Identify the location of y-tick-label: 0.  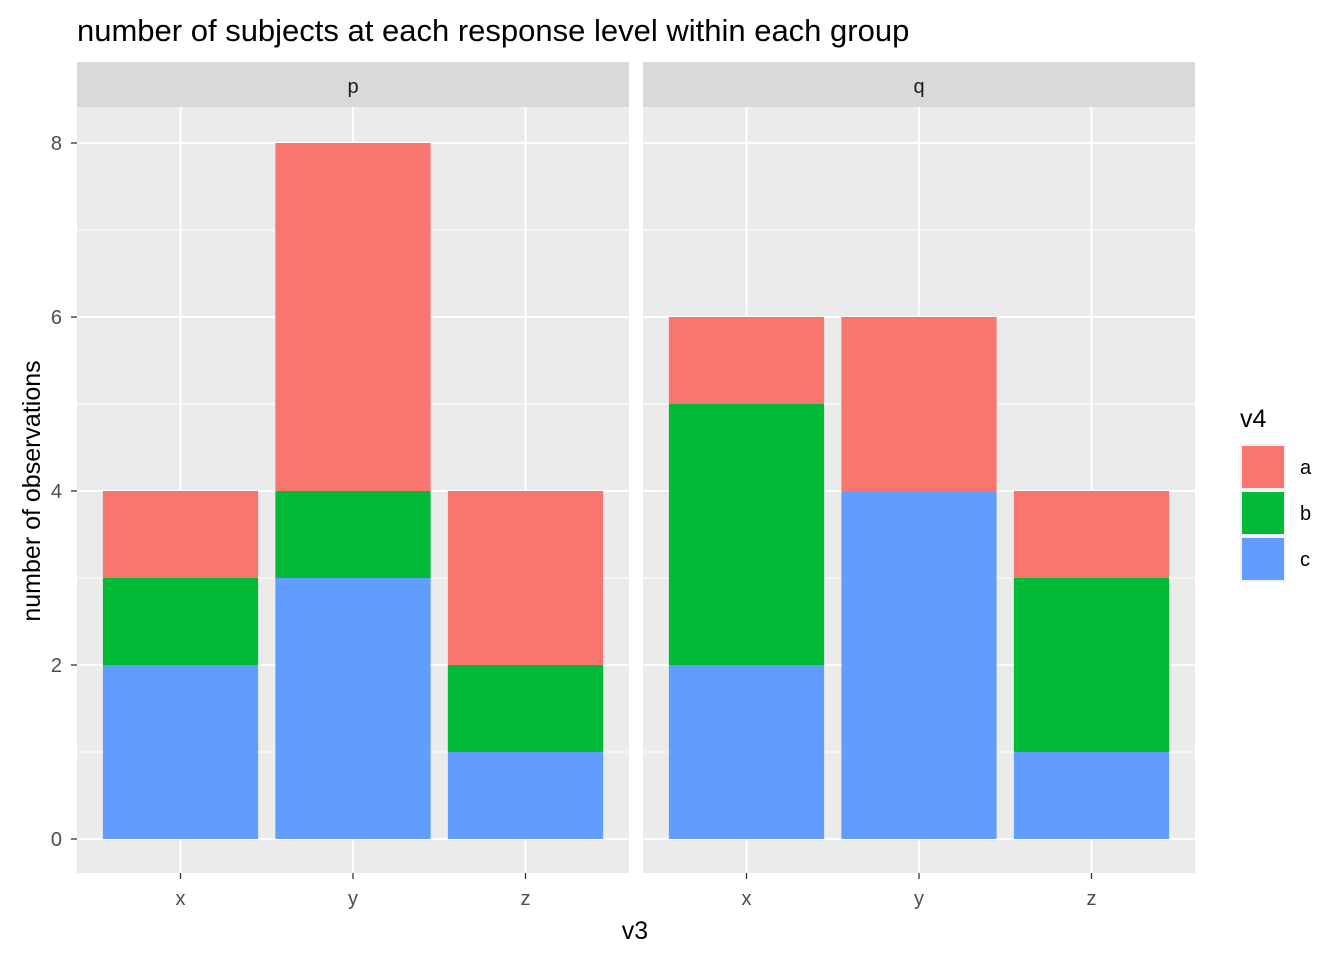
(56, 840).